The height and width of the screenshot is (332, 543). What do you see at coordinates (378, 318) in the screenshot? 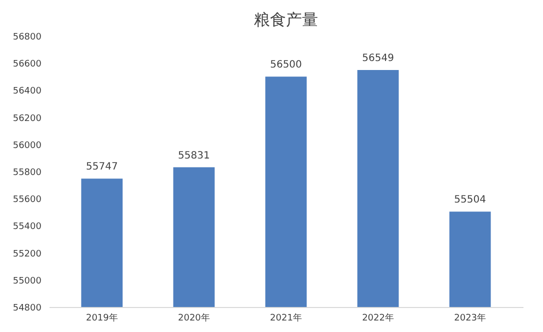
I see `x-tick-label: 2022年` at bounding box center [378, 318].